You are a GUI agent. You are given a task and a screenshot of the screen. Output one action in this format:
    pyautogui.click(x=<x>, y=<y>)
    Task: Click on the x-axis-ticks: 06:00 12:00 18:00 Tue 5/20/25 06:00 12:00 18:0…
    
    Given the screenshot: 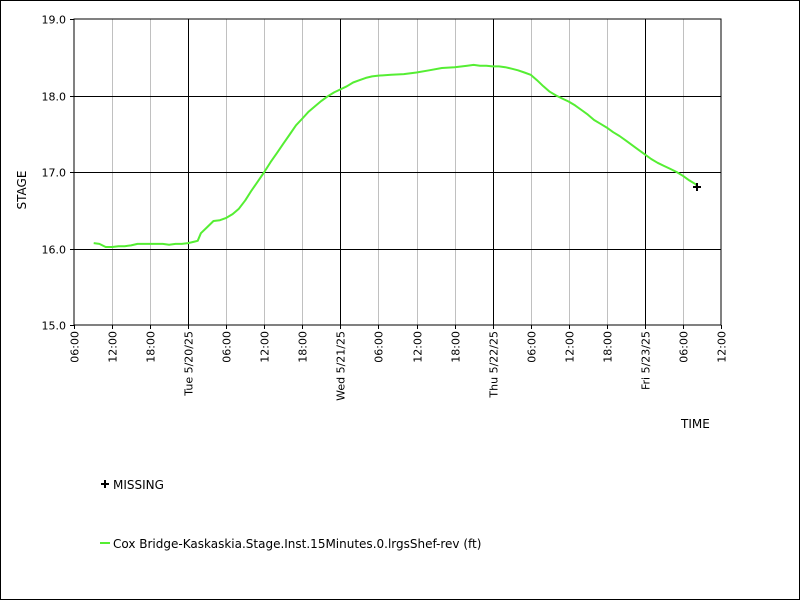 What is the action you would take?
    pyautogui.click(x=399, y=363)
    